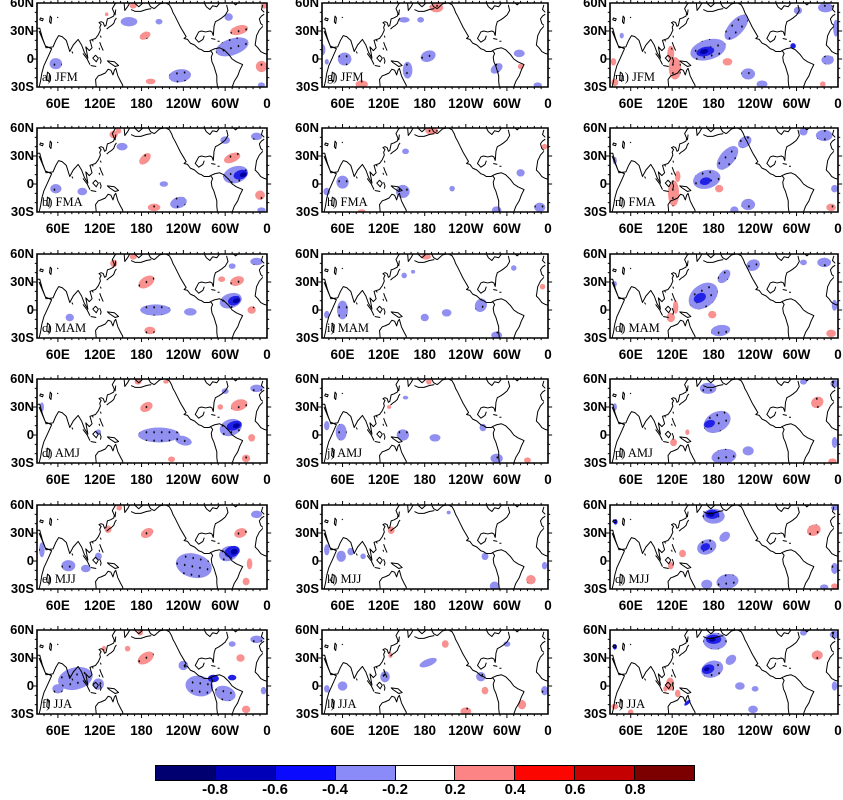  What do you see at coordinates (425, 773) in the screenshot?
I see `colorbar` at bounding box center [425, 773].